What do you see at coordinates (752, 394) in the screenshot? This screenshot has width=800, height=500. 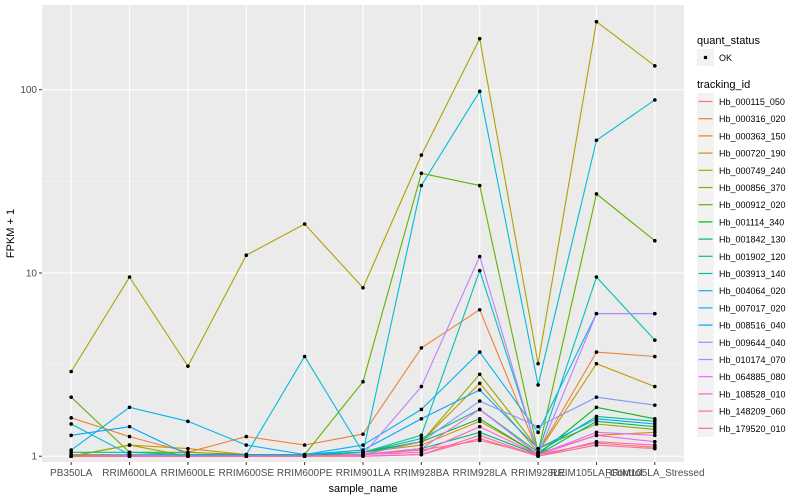 I see `legend-series-label: Hb_108528_010` at bounding box center [752, 394].